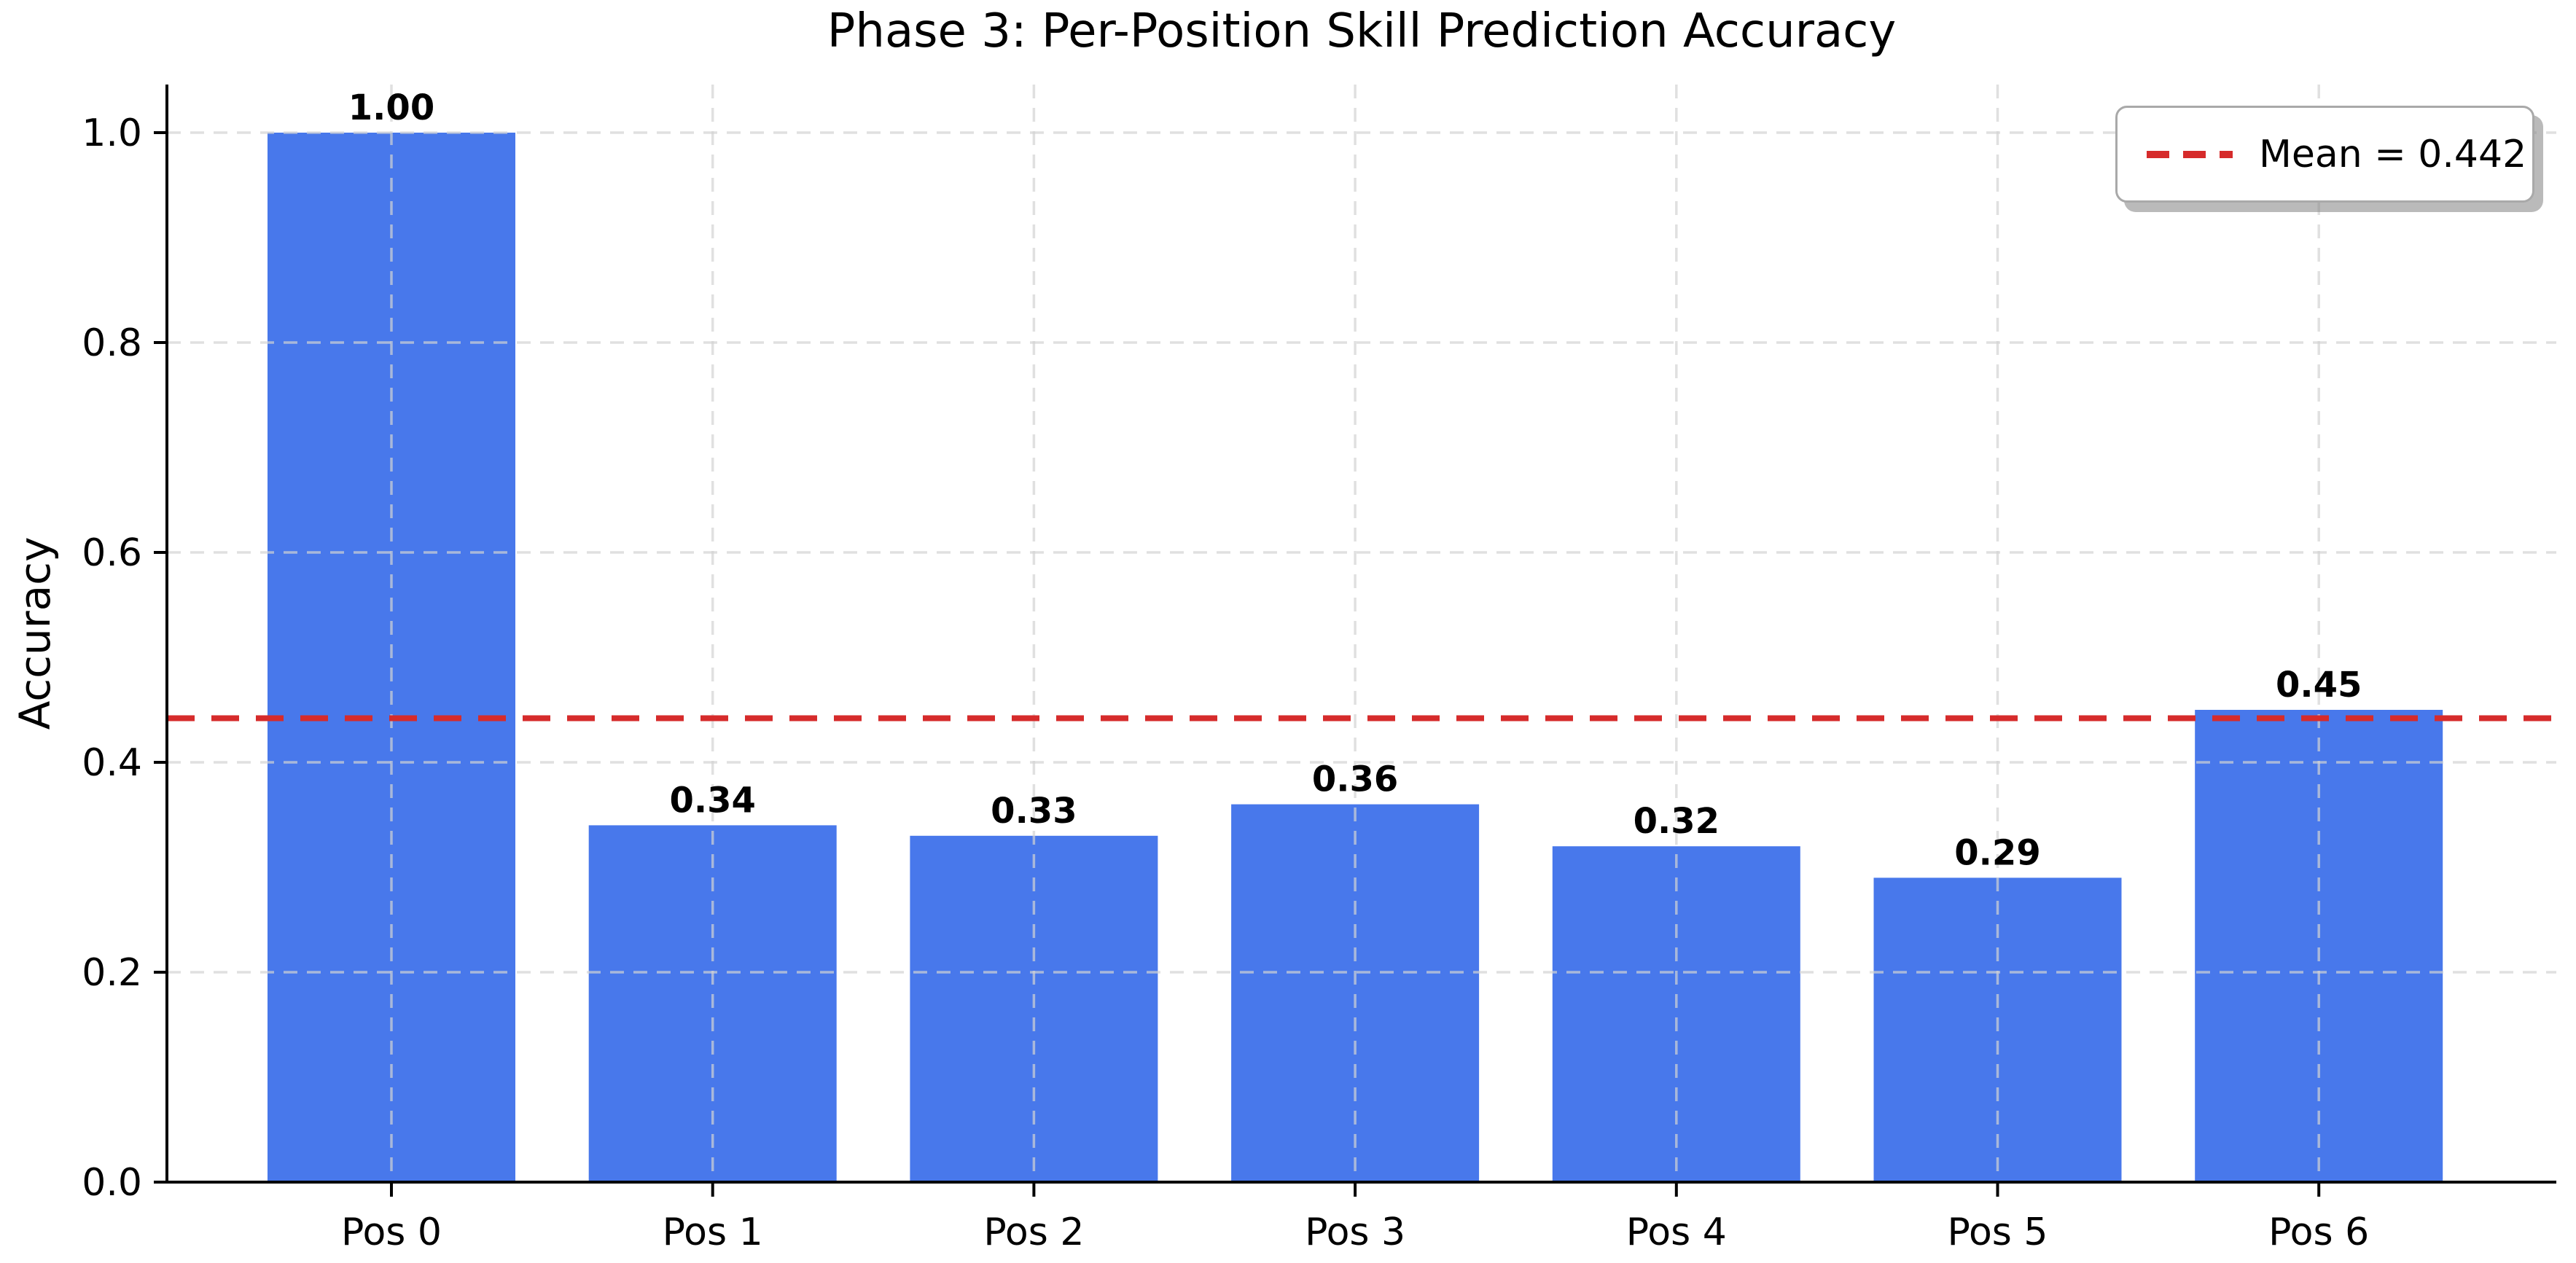 This screenshot has height=1263, width=2576. I want to click on y-tick-label: 0.8, so click(112, 343).